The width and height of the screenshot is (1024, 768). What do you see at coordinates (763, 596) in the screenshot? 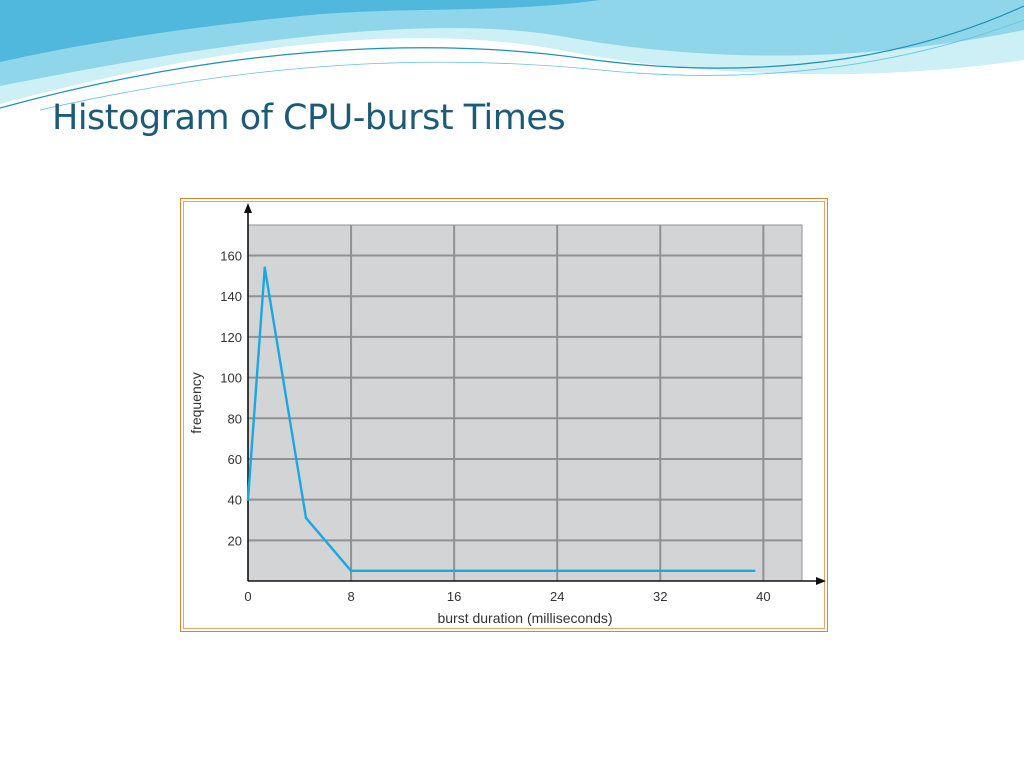
I see `x-tick-label: 40` at bounding box center [763, 596].